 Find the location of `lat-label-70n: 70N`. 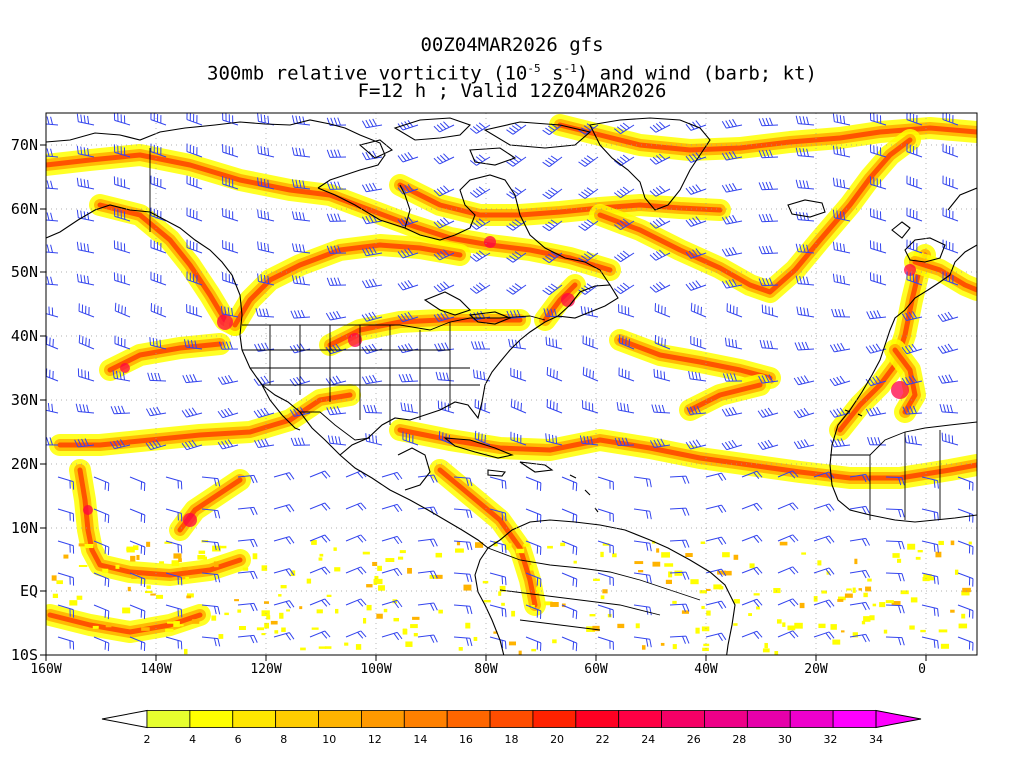

lat-label-70n: 70N is located at coordinates (24, 145).